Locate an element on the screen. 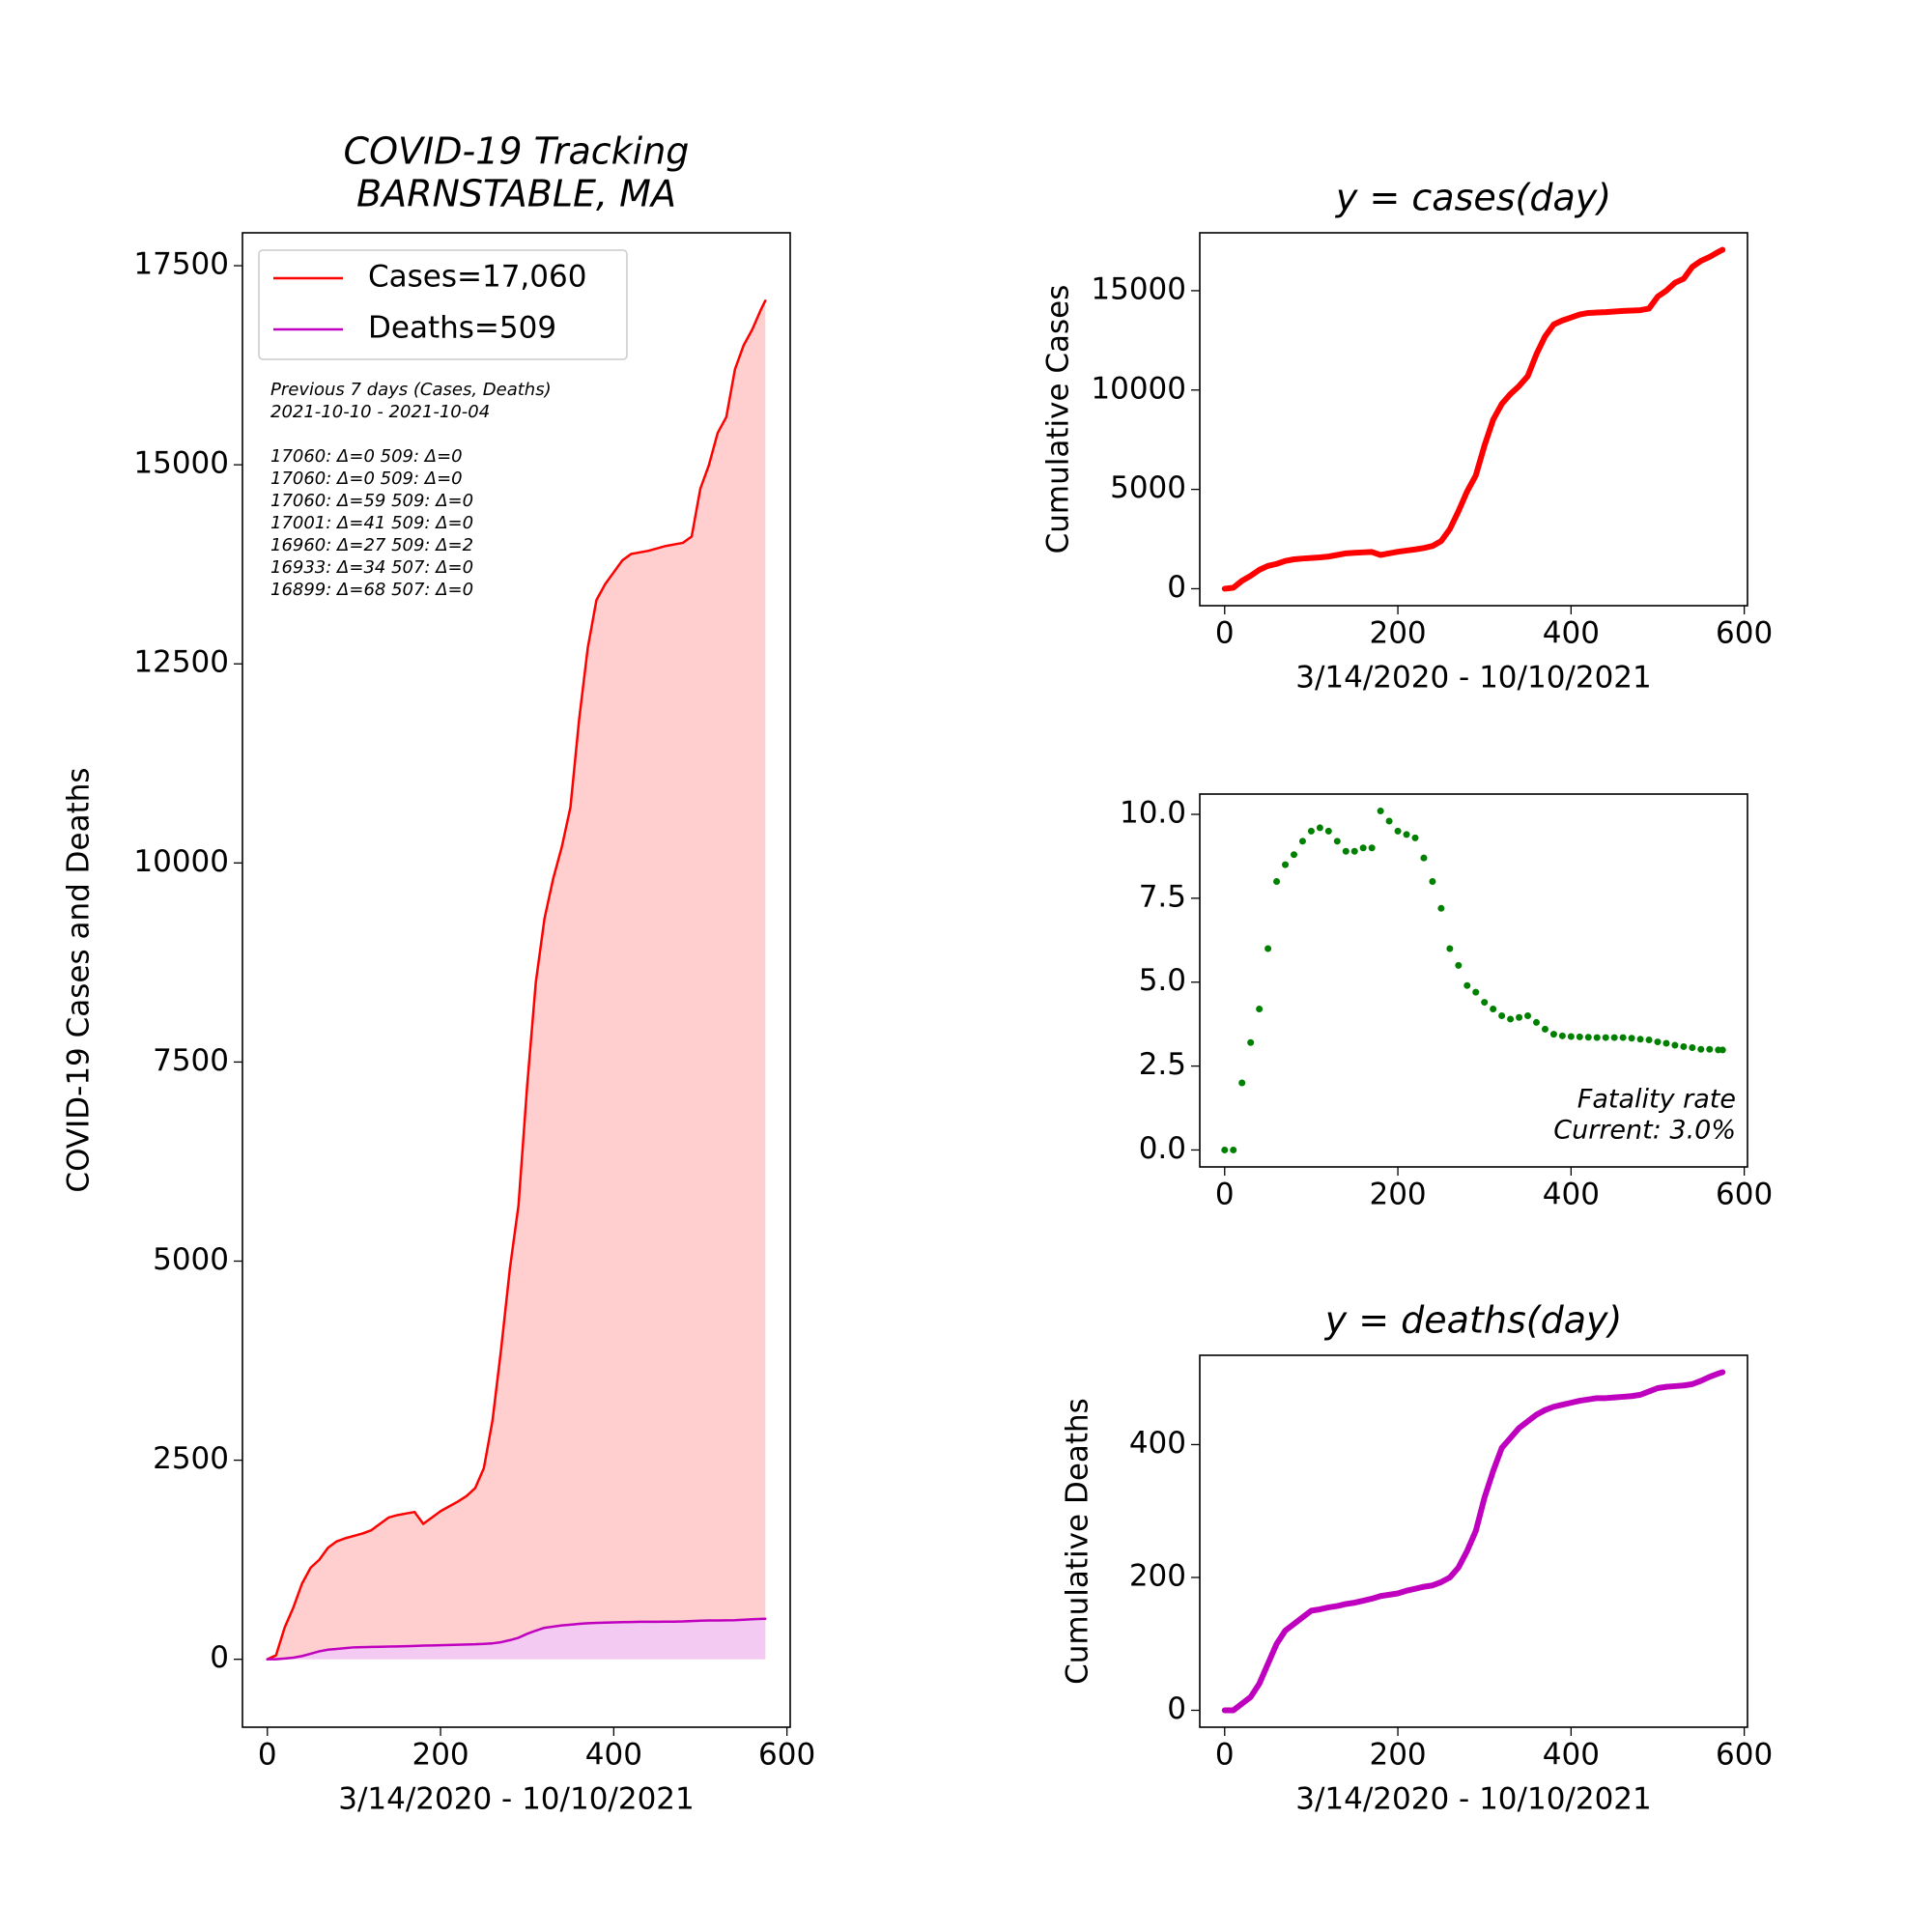 This screenshot has width=1932, height=1932. chart-title: y = deaths(day) is located at coordinates (1473, 1320).